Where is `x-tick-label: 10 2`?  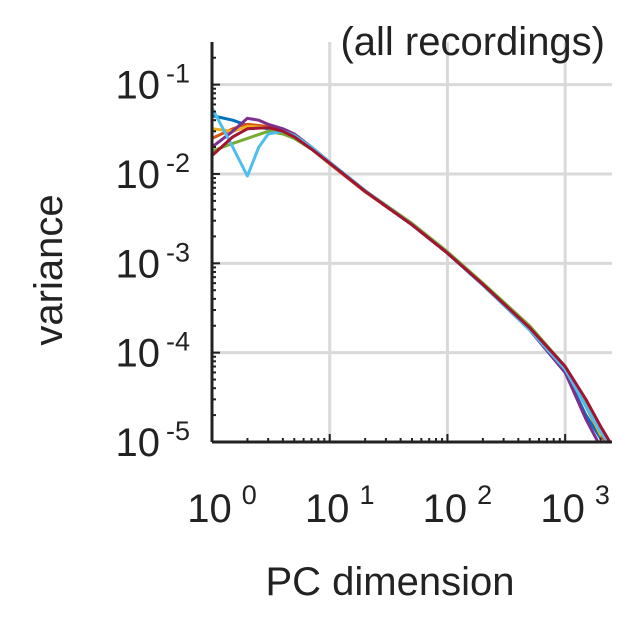
x-tick-label: 10 2 is located at coordinates (458, 505).